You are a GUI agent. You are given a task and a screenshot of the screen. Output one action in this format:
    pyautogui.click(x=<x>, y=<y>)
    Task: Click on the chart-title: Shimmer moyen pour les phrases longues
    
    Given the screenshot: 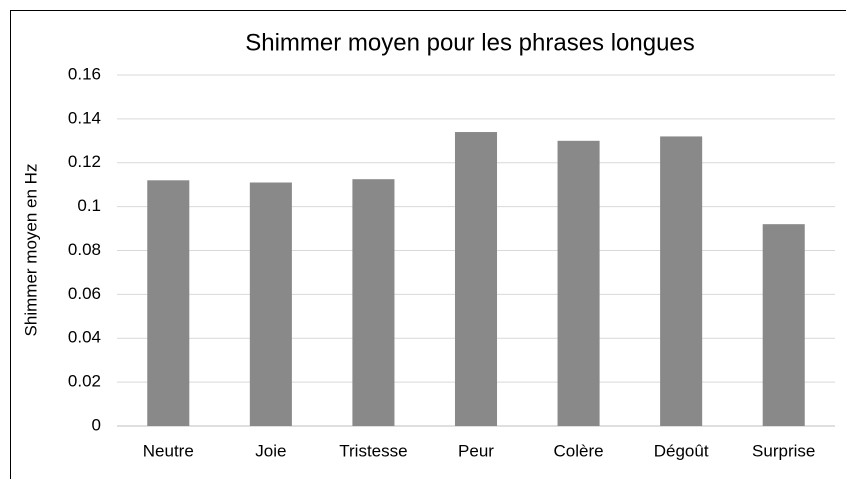 What is the action you would take?
    pyautogui.click(x=470, y=42)
    